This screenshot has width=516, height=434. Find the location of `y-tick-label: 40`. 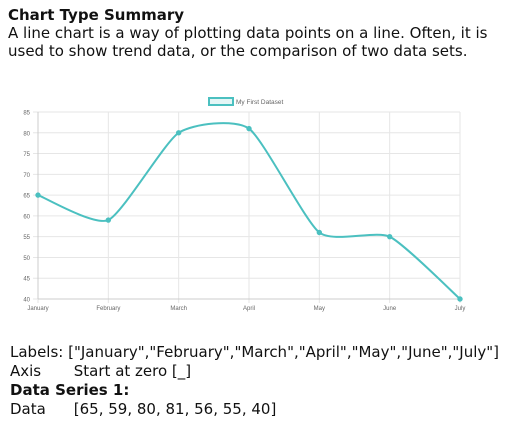

y-tick-label: 40 is located at coordinates (26, 301).